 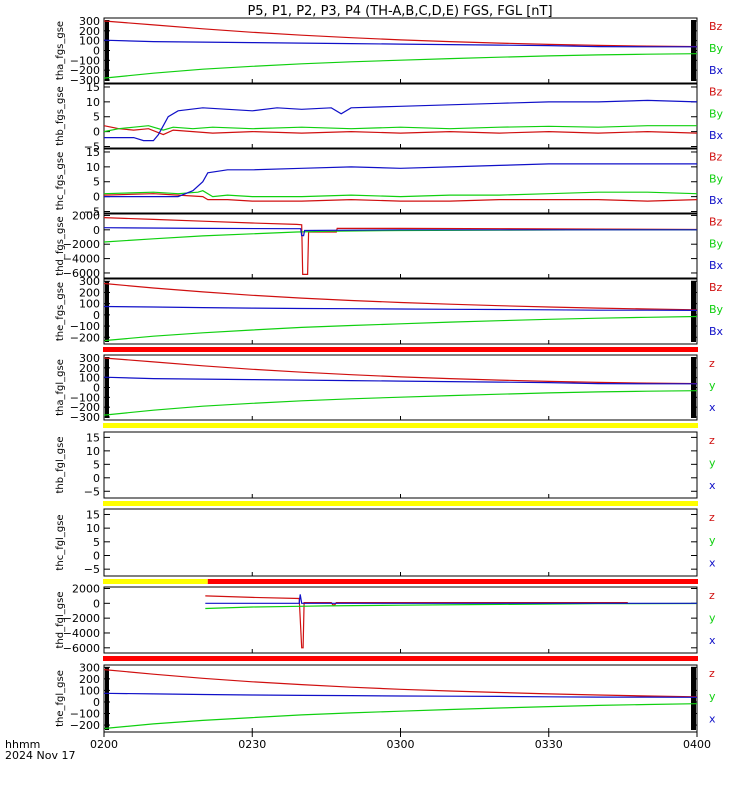 What do you see at coordinates (81, 259) in the screenshot?
I see `y-tick-label: −4000` at bounding box center [81, 259].